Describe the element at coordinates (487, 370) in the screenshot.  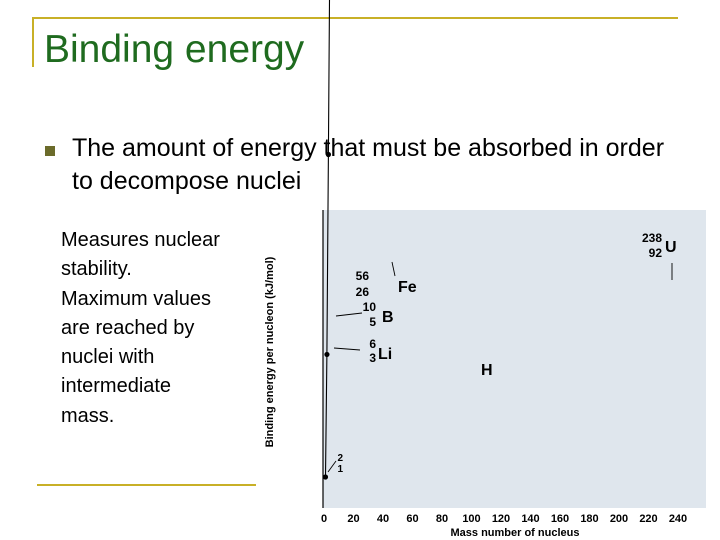
I see `nuclide-symbol: H` at that location.